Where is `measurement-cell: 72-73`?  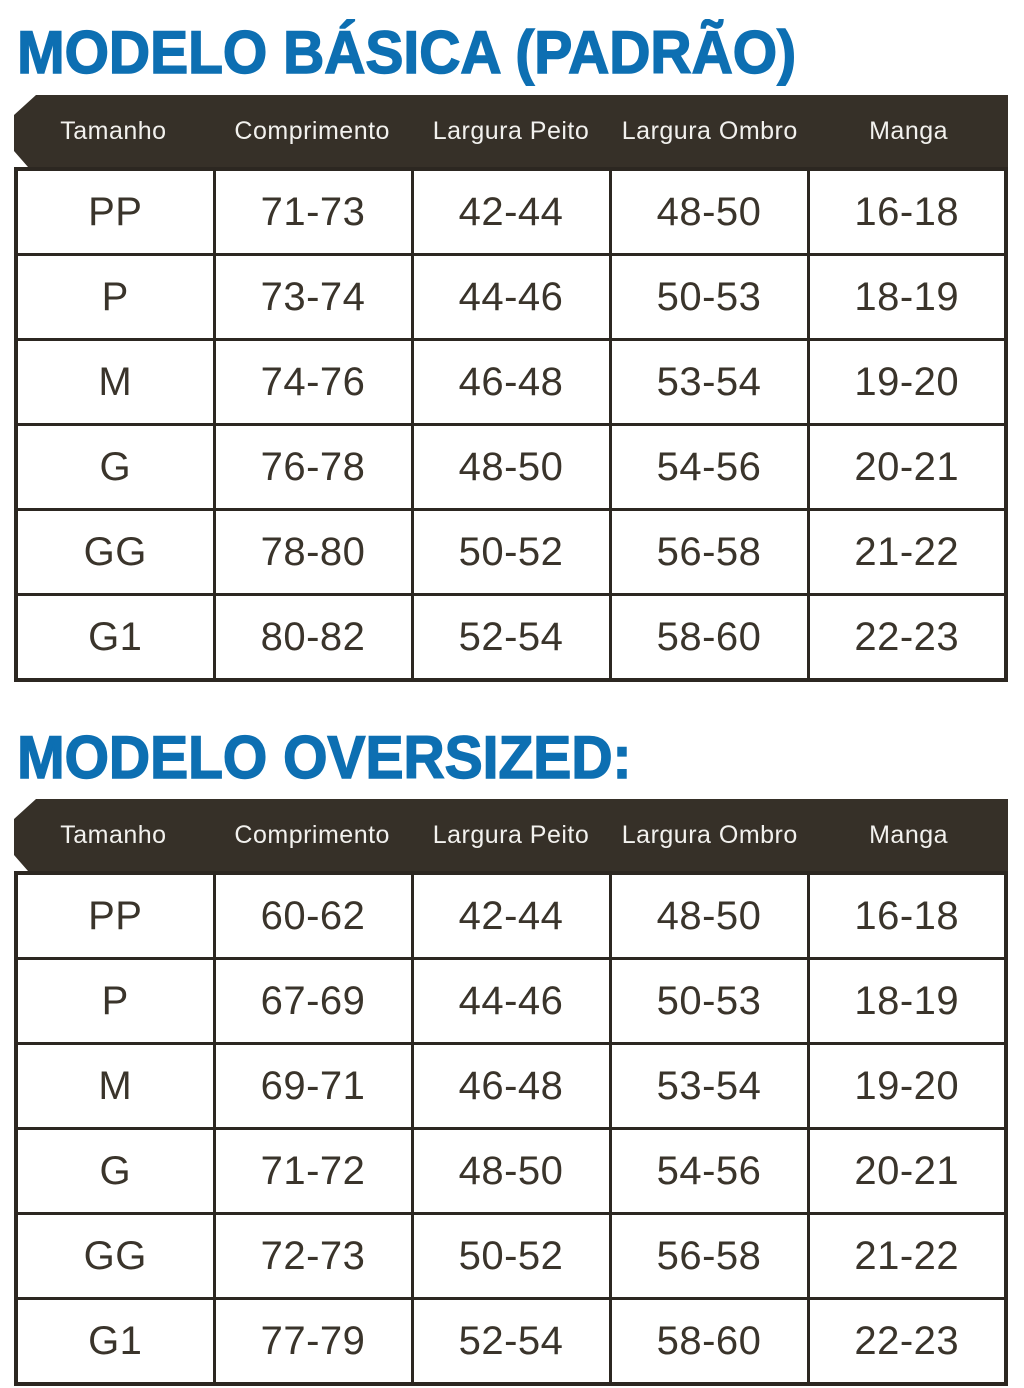 measurement-cell: 72-73 is located at coordinates (313, 1256).